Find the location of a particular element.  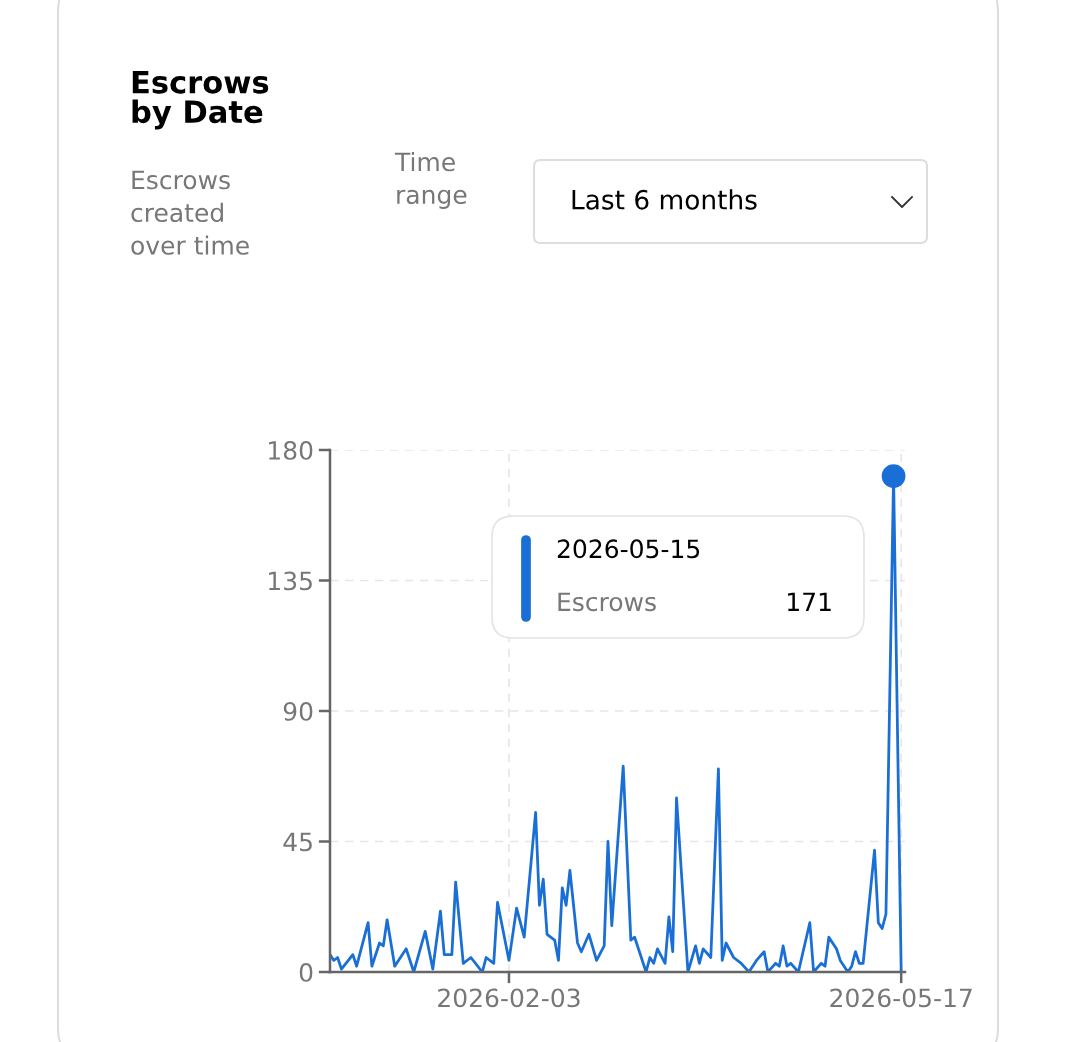

chart-subtitle: Escrows created over time is located at coordinates (190, 212).